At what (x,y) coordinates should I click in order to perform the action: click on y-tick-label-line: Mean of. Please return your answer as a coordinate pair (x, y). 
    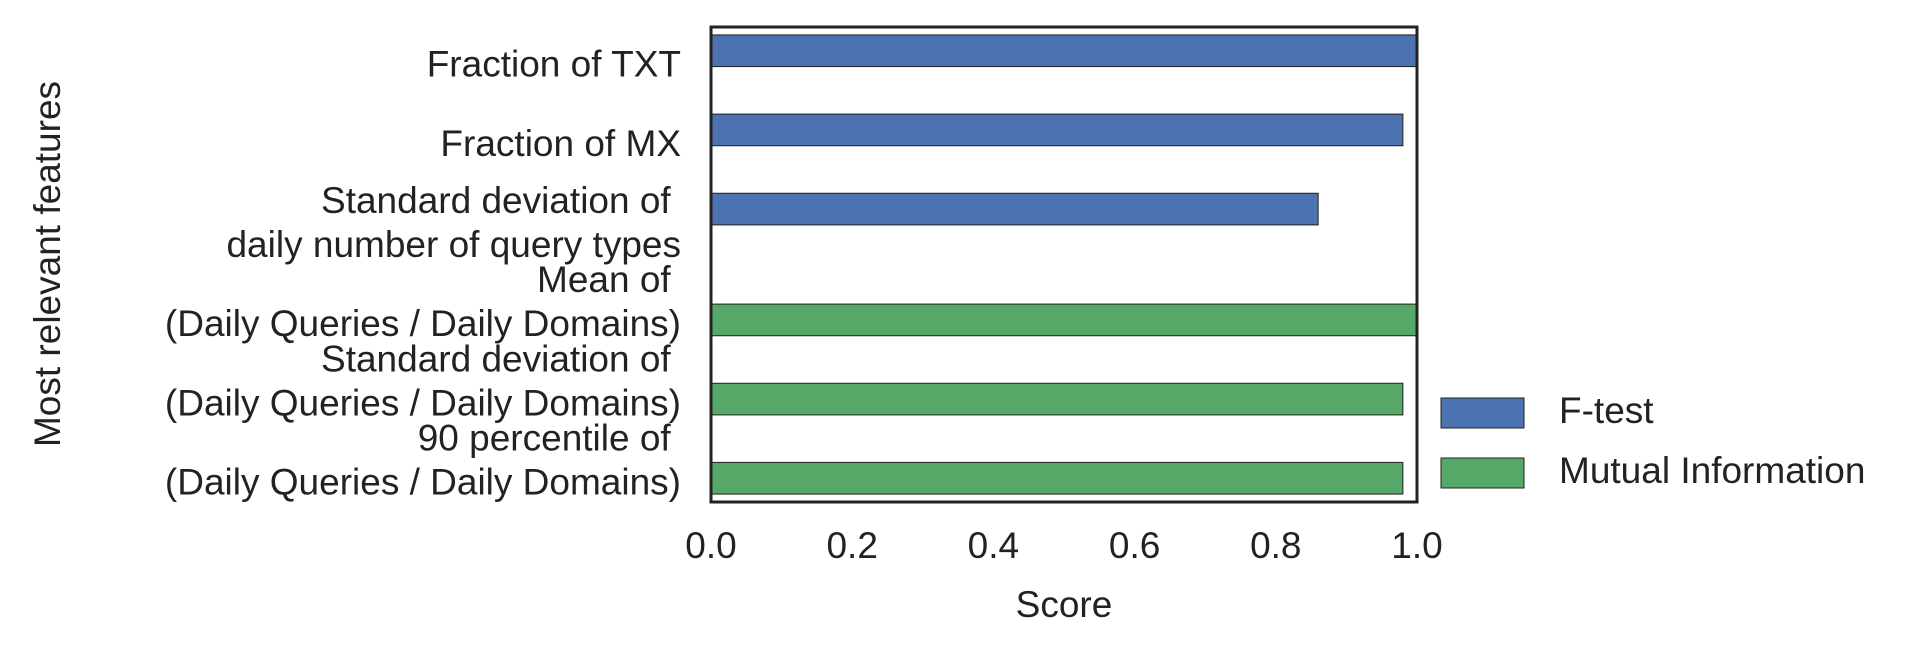
    Looking at the image, I should click on (609, 279).